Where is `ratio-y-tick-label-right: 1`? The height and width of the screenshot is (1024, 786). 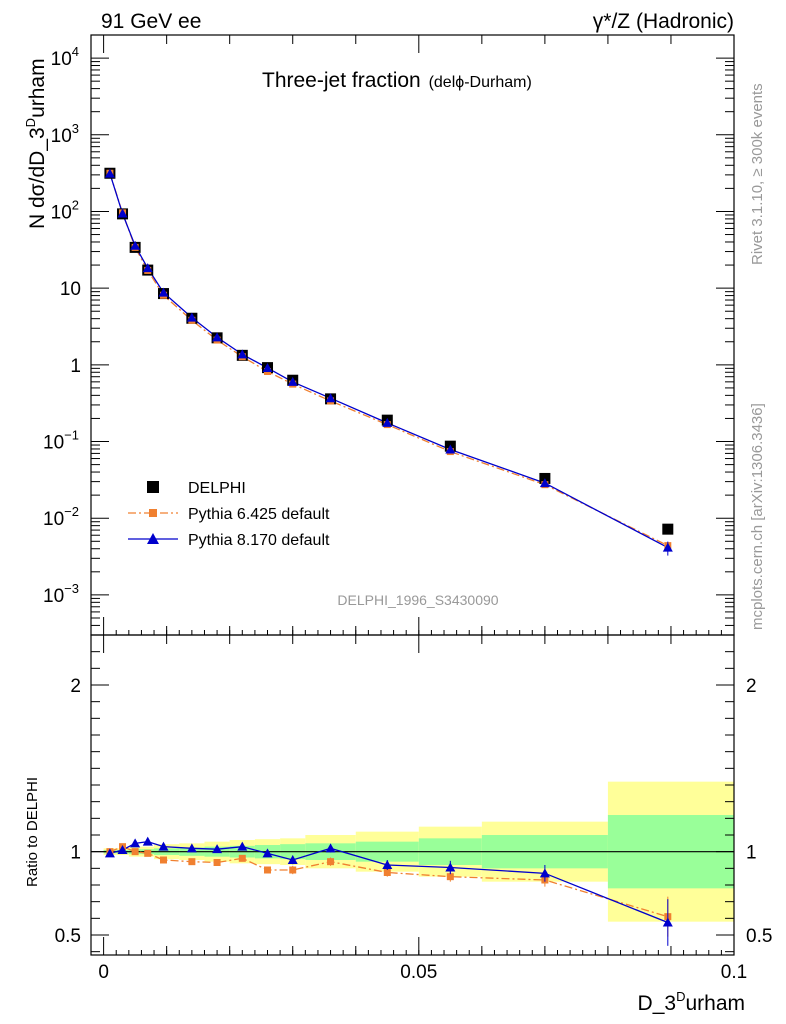
ratio-y-tick-label-right: 1 is located at coordinates (751, 853).